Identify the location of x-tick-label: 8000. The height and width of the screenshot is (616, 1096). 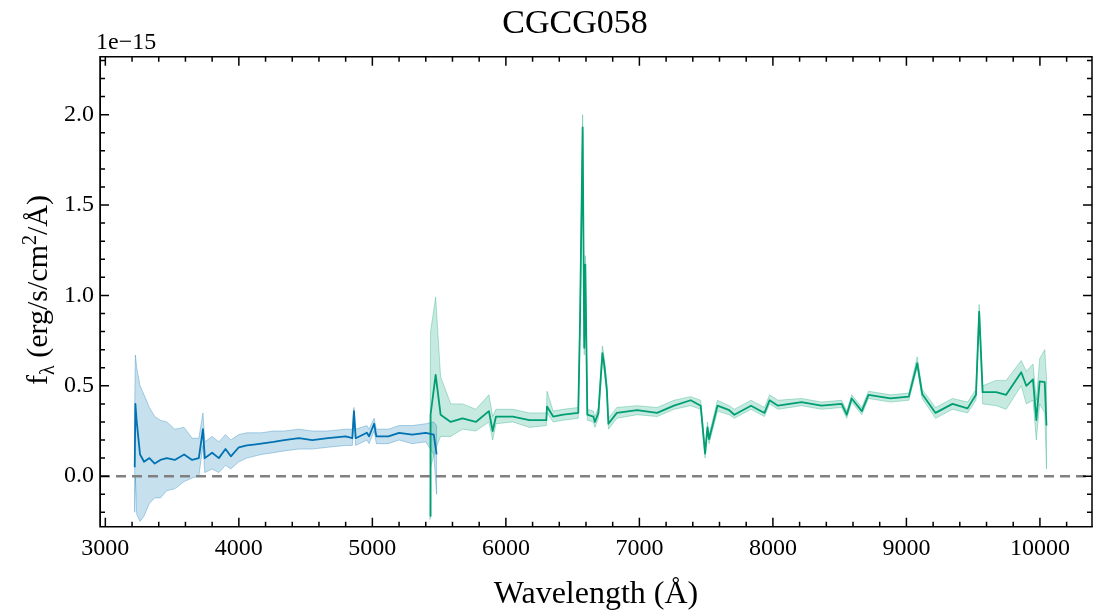
(772, 547).